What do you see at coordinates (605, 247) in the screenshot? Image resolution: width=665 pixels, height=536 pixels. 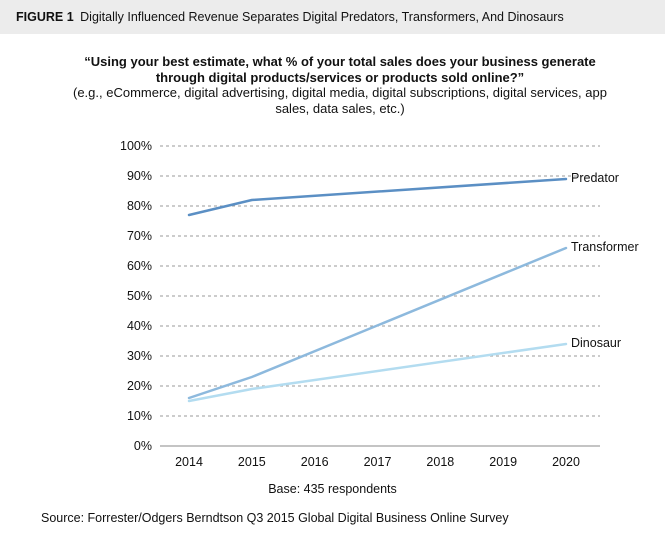 I see `series-label-transformer: Transformer` at bounding box center [605, 247].